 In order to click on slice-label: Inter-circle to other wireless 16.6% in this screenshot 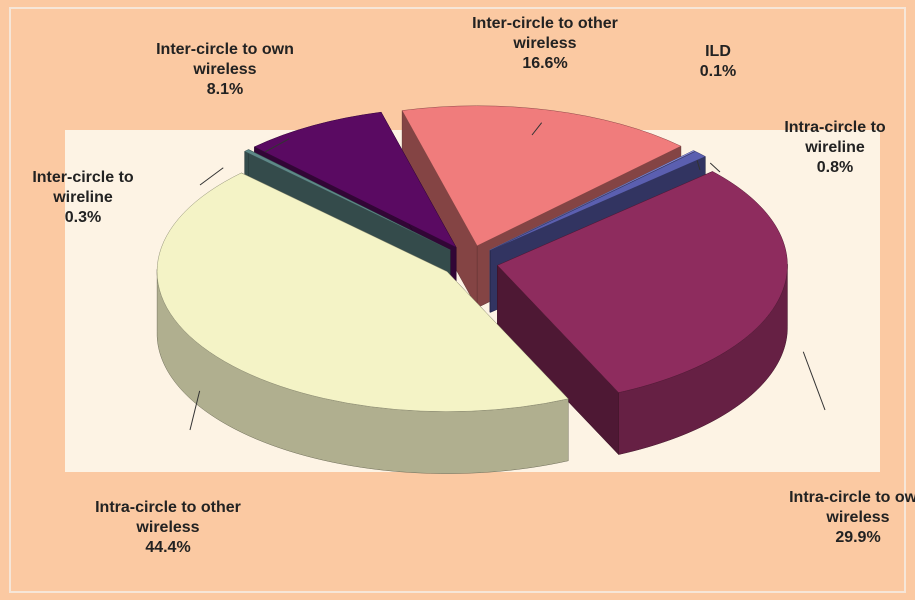, I will do `click(545, 44)`.